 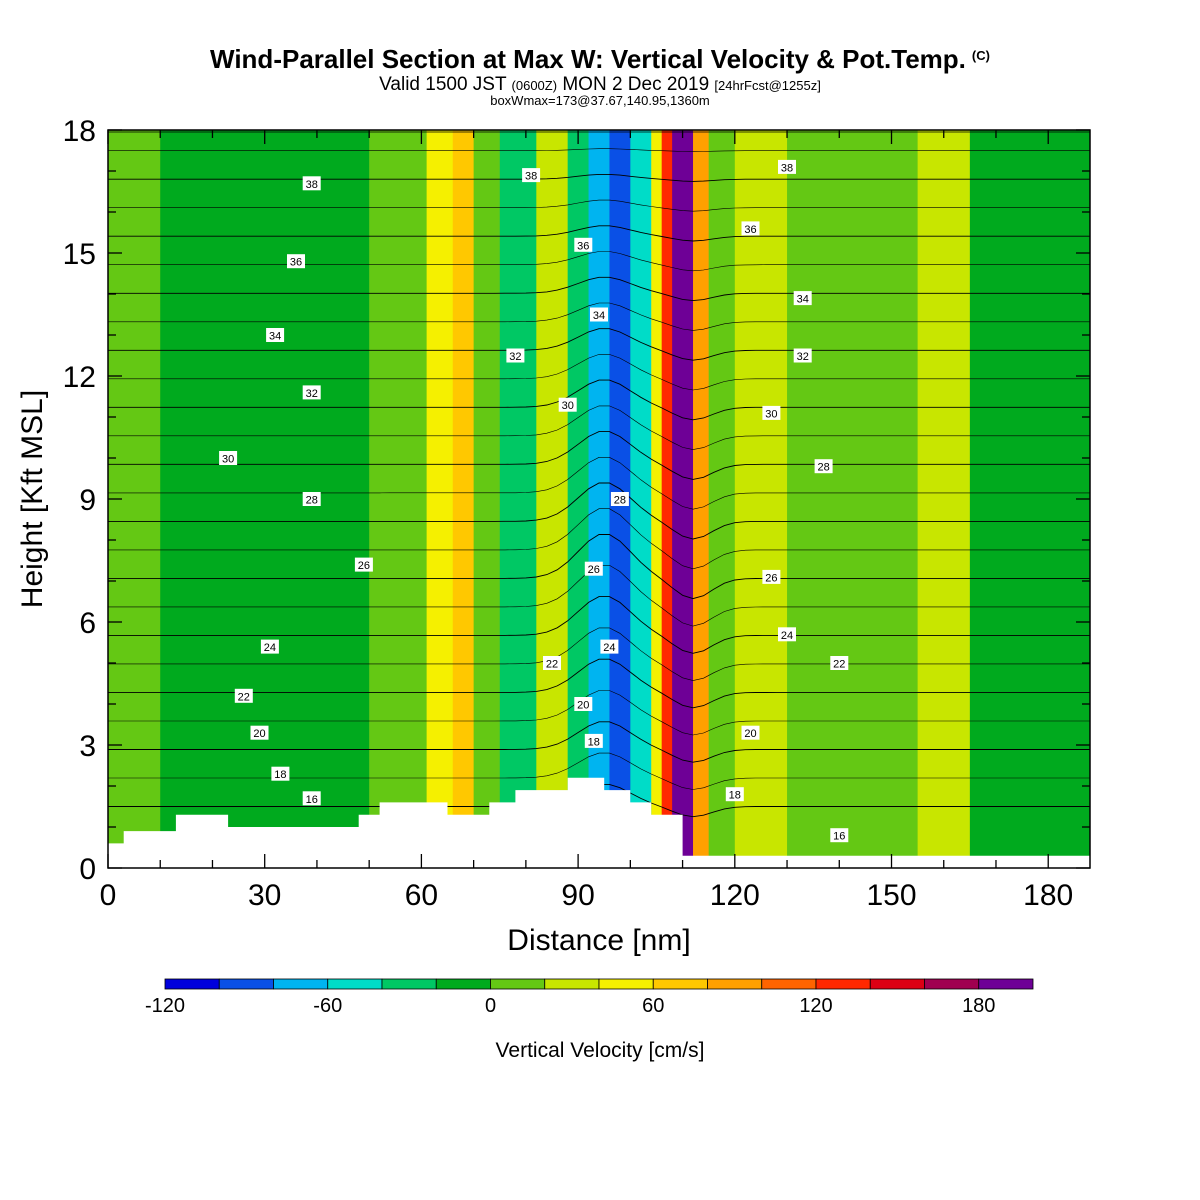 I want to click on y-axis-label: Height [Kft MSL], so click(x=32, y=499).